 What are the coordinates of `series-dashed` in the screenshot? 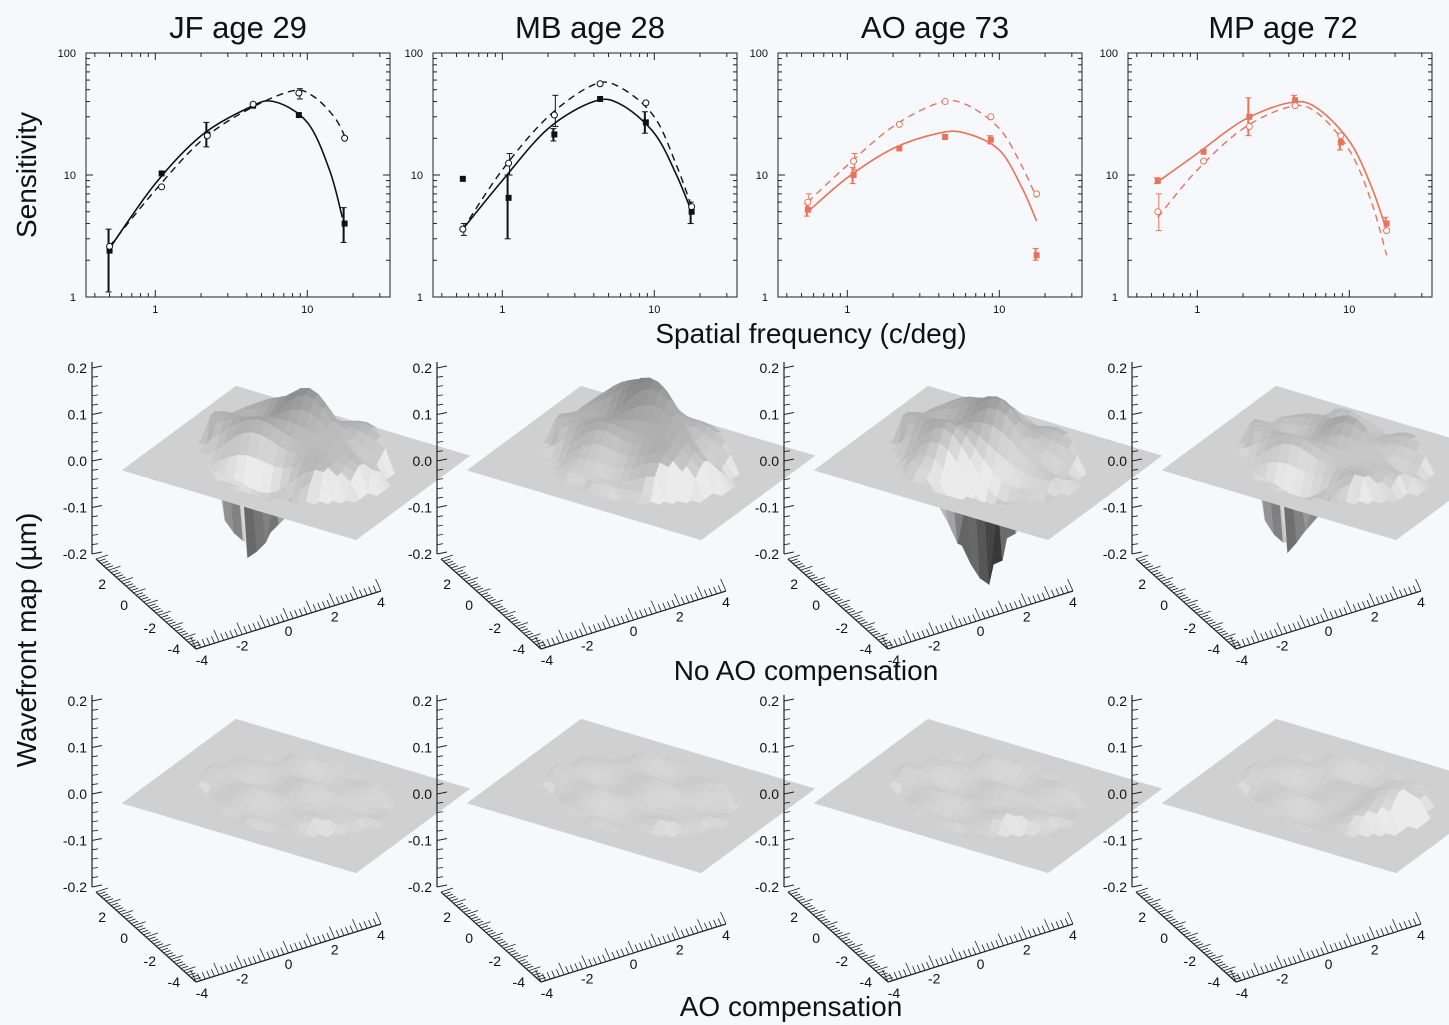 It's located at (1272, 179).